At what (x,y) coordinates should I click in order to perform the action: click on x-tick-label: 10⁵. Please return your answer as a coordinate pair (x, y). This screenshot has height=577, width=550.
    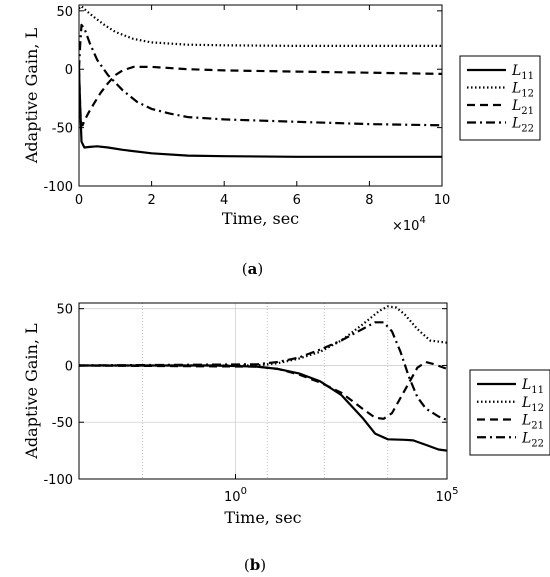
    Looking at the image, I should click on (447, 495).